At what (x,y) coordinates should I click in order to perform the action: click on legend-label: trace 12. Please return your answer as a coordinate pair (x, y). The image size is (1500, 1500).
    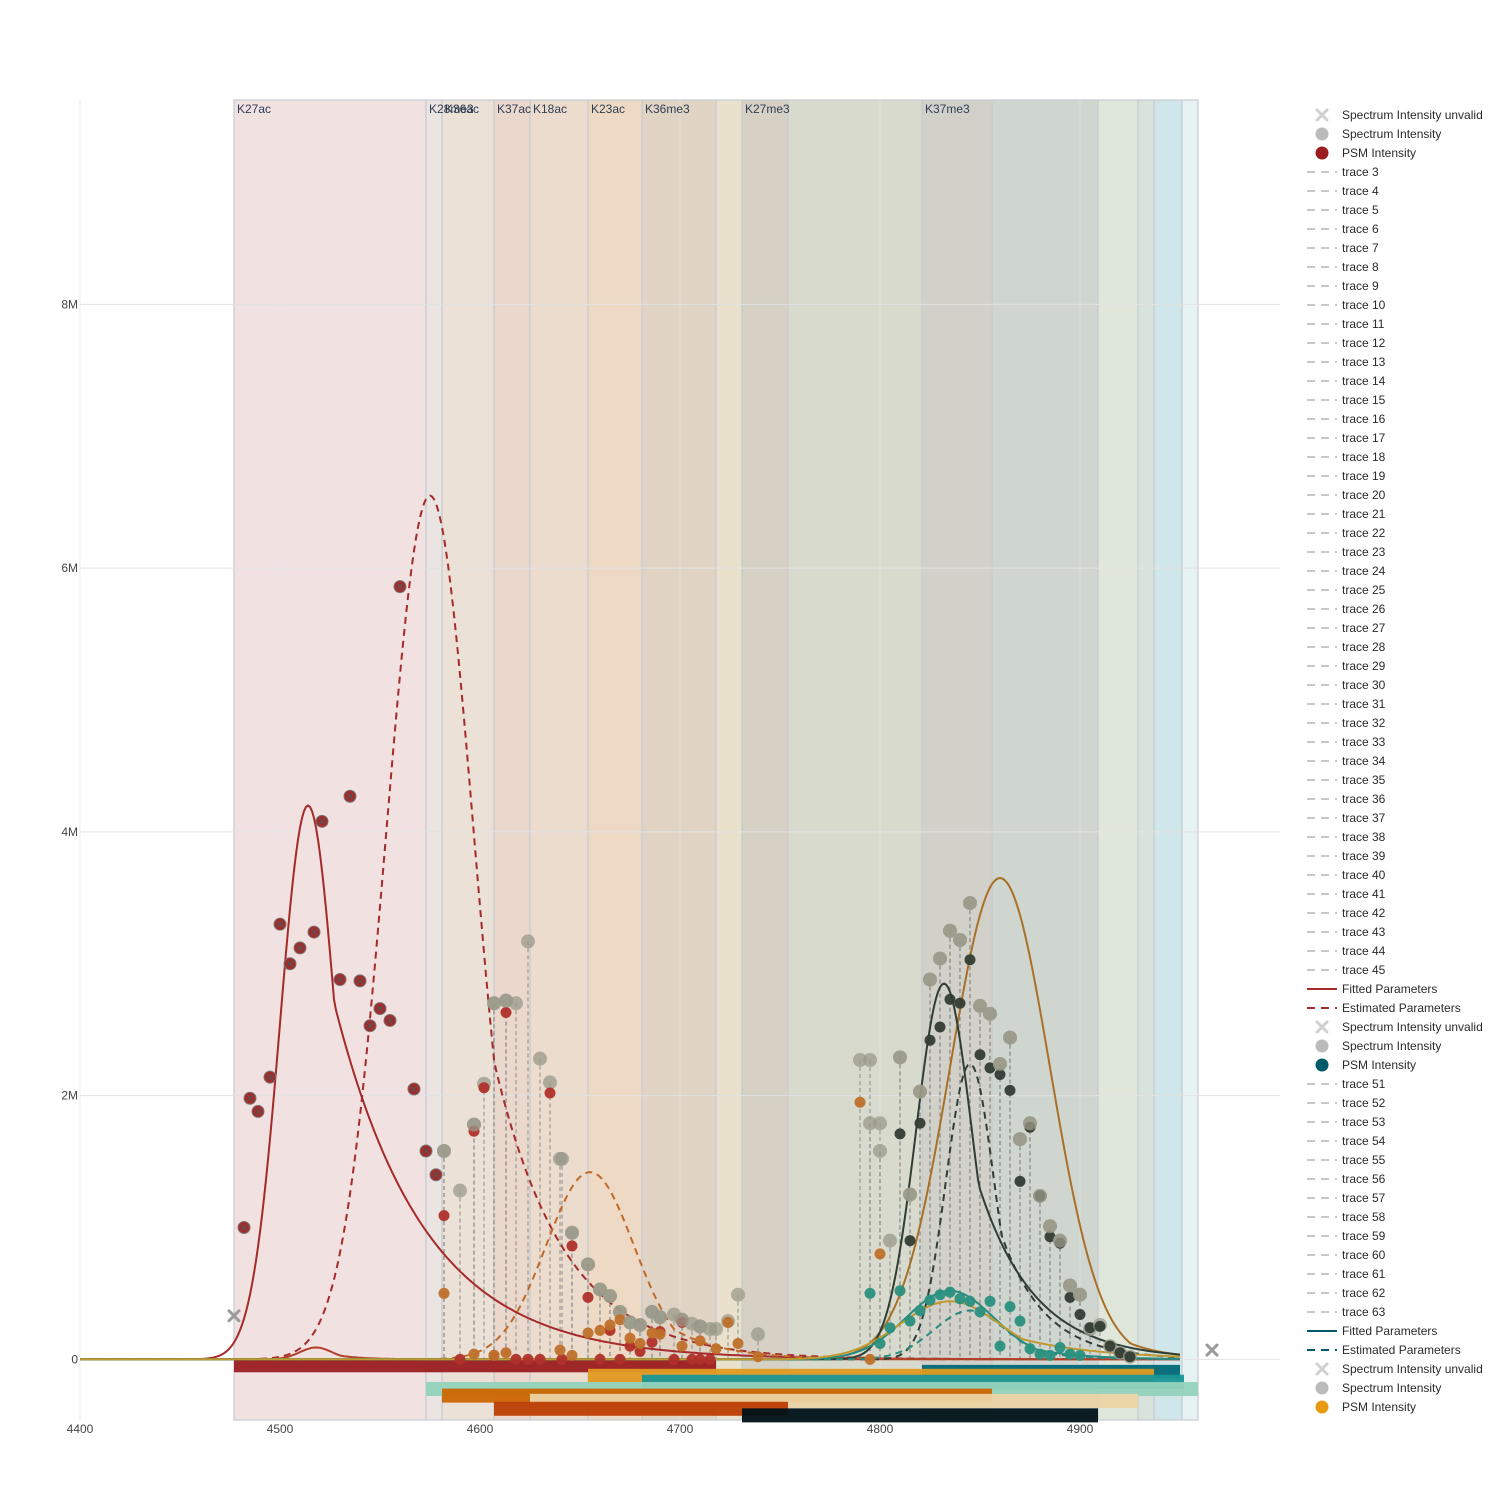
    Looking at the image, I should click on (1364, 343).